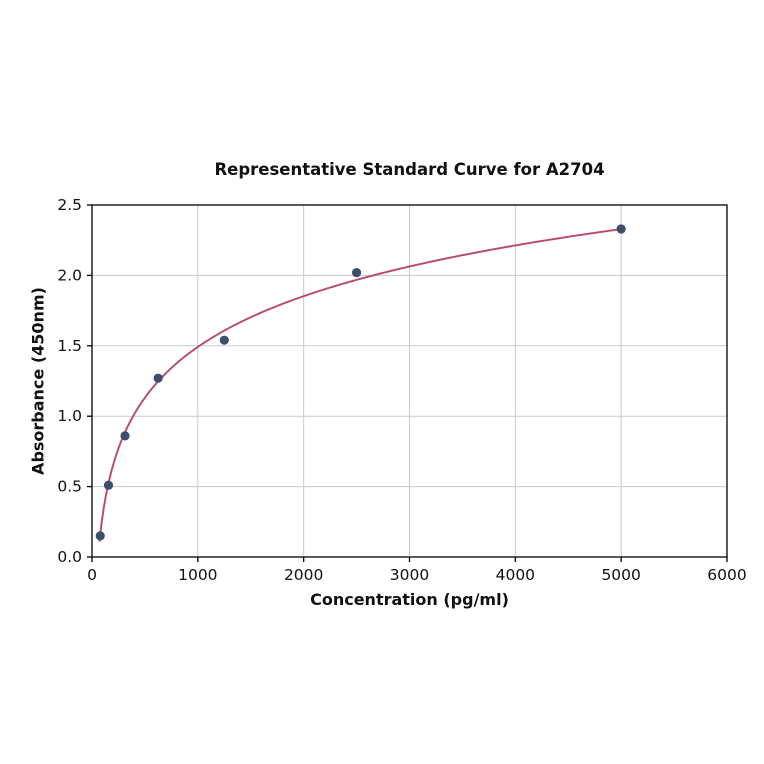 The height and width of the screenshot is (764, 764). I want to click on x-tick-label: 3000, so click(409, 575).